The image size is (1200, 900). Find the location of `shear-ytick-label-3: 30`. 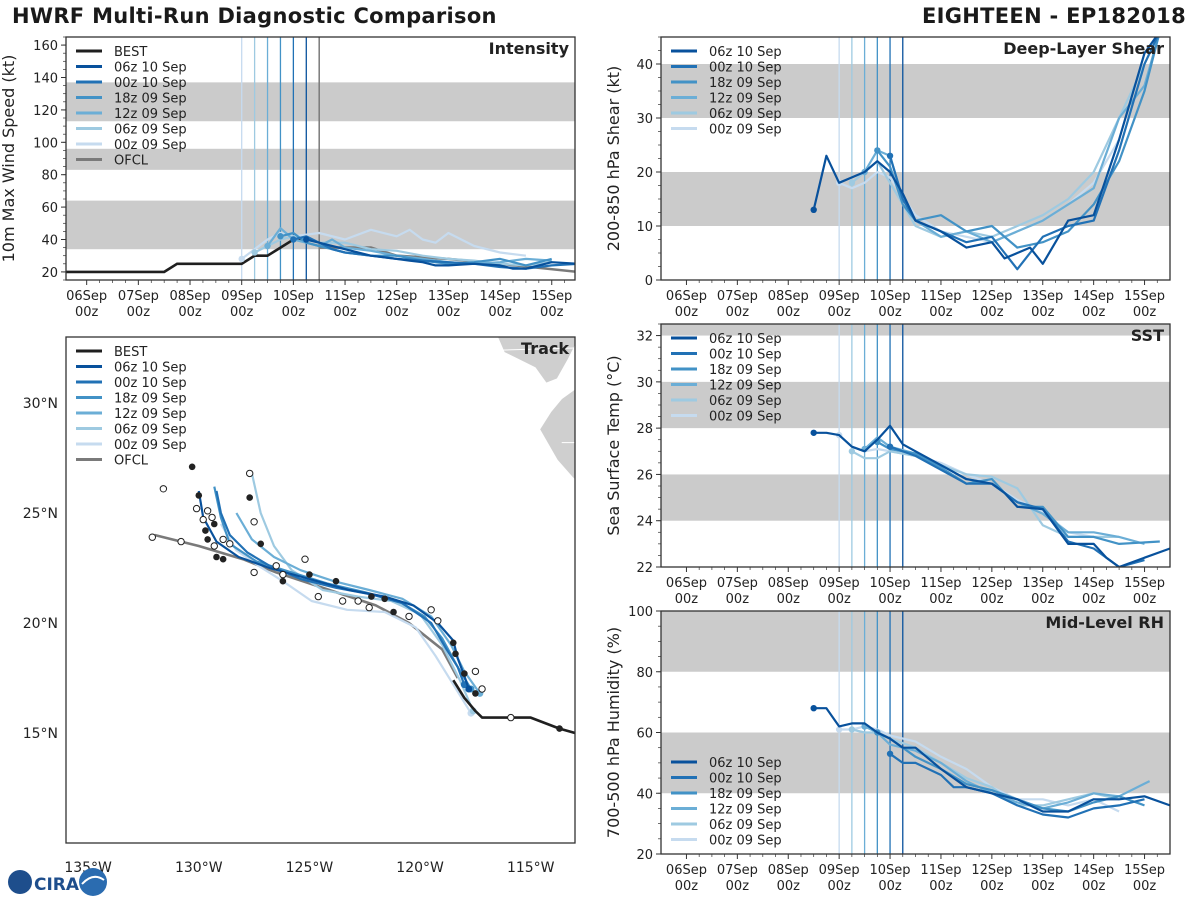

shear-ytick-label-3: 30 is located at coordinates (644, 119).